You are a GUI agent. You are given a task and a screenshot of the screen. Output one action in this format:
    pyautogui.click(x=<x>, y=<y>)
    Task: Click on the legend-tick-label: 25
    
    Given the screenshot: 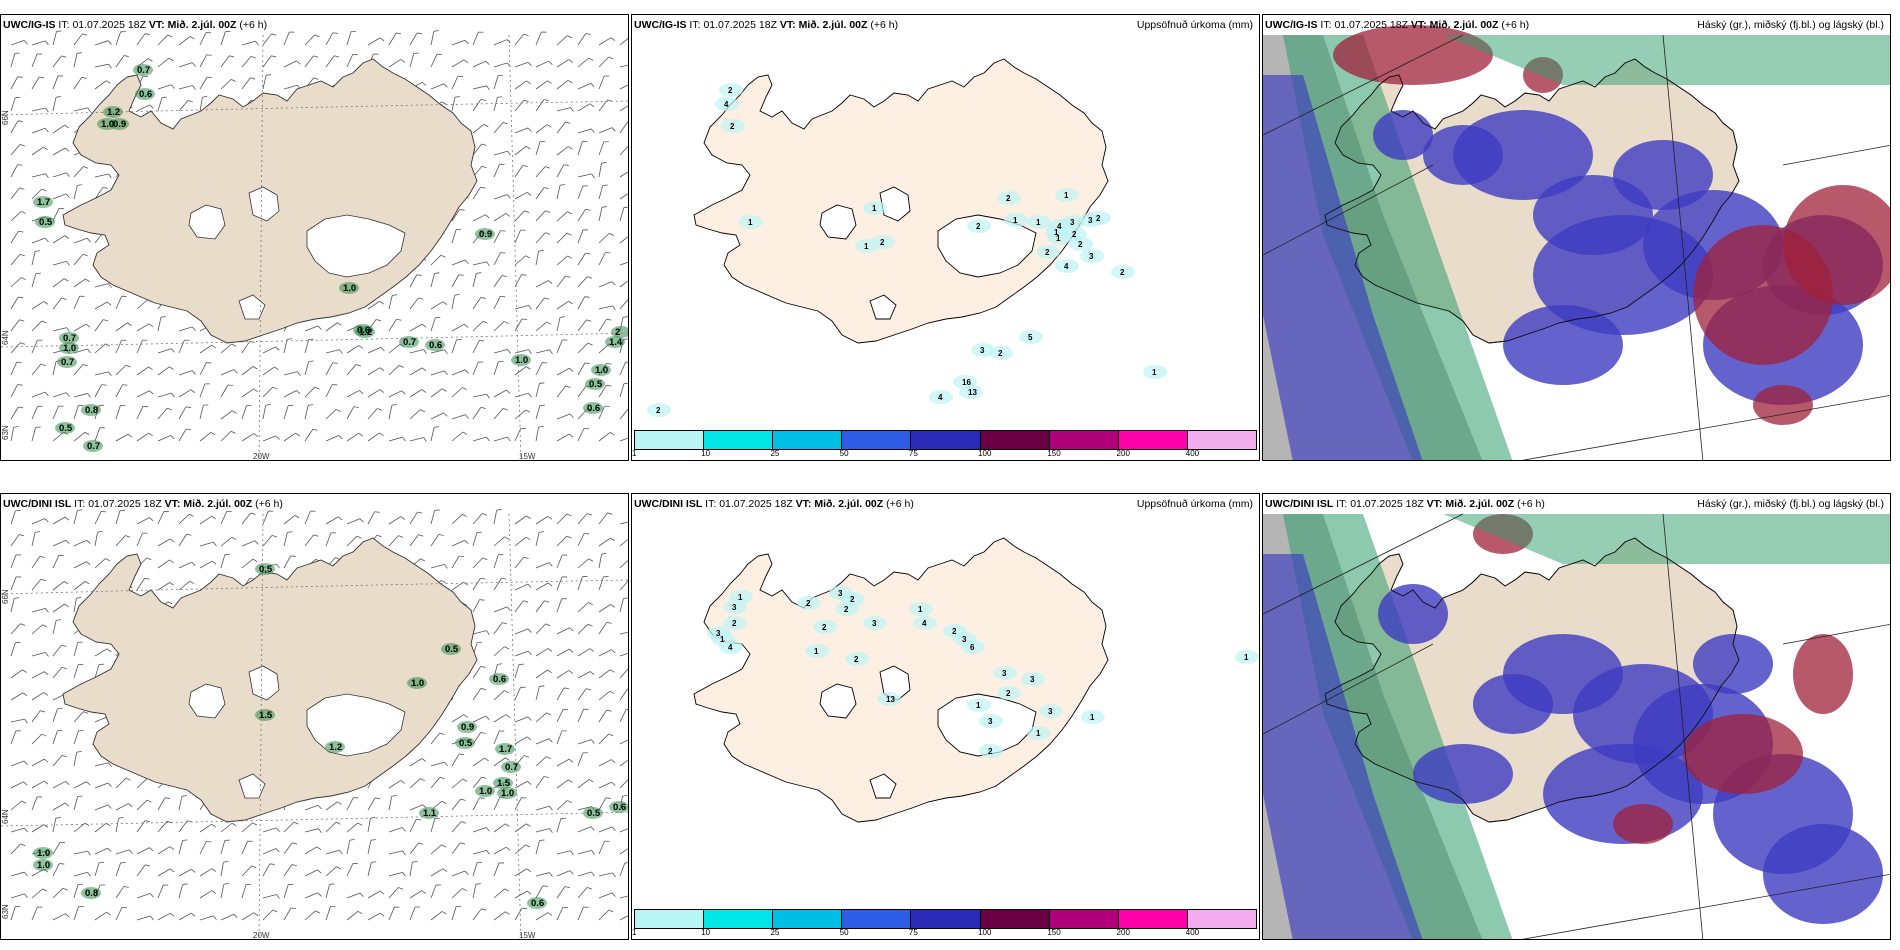 What is the action you would take?
    pyautogui.click(x=775, y=932)
    